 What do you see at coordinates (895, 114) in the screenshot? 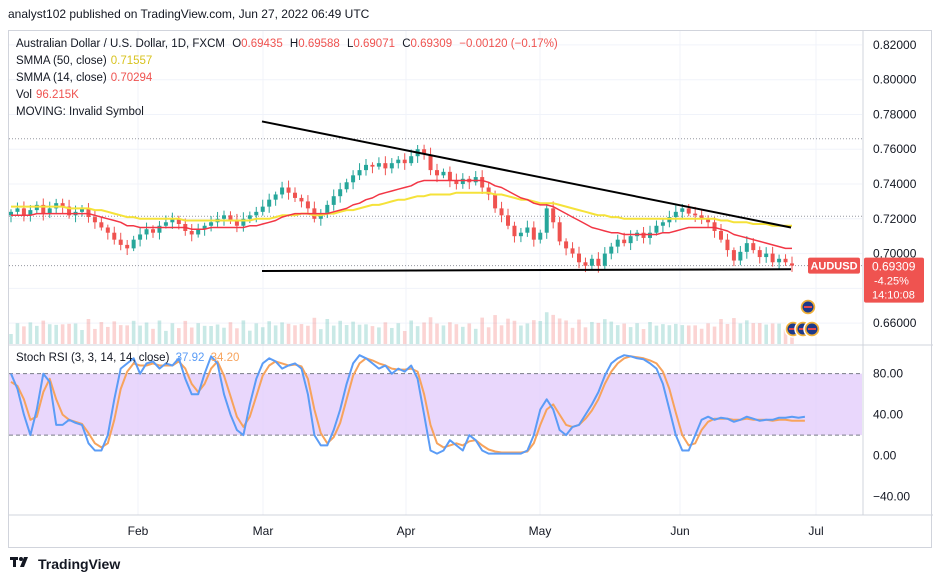
I see `price-tick-label: 0.78000` at bounding box center [895, 114].